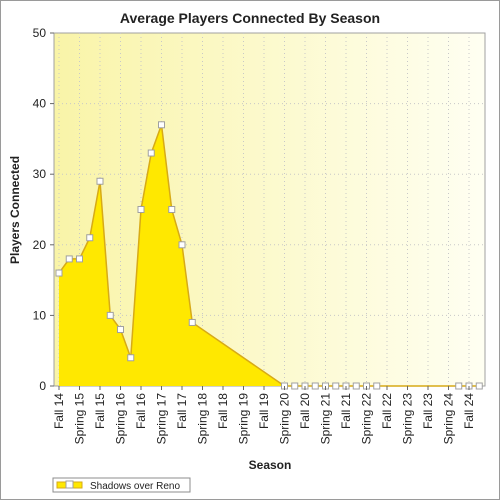 The image size is (500, 500). What do you see at coordinates (346, 411) in the screenshot?
I see `x-tick-label: Fall 21` at bounding box center [346, 411].